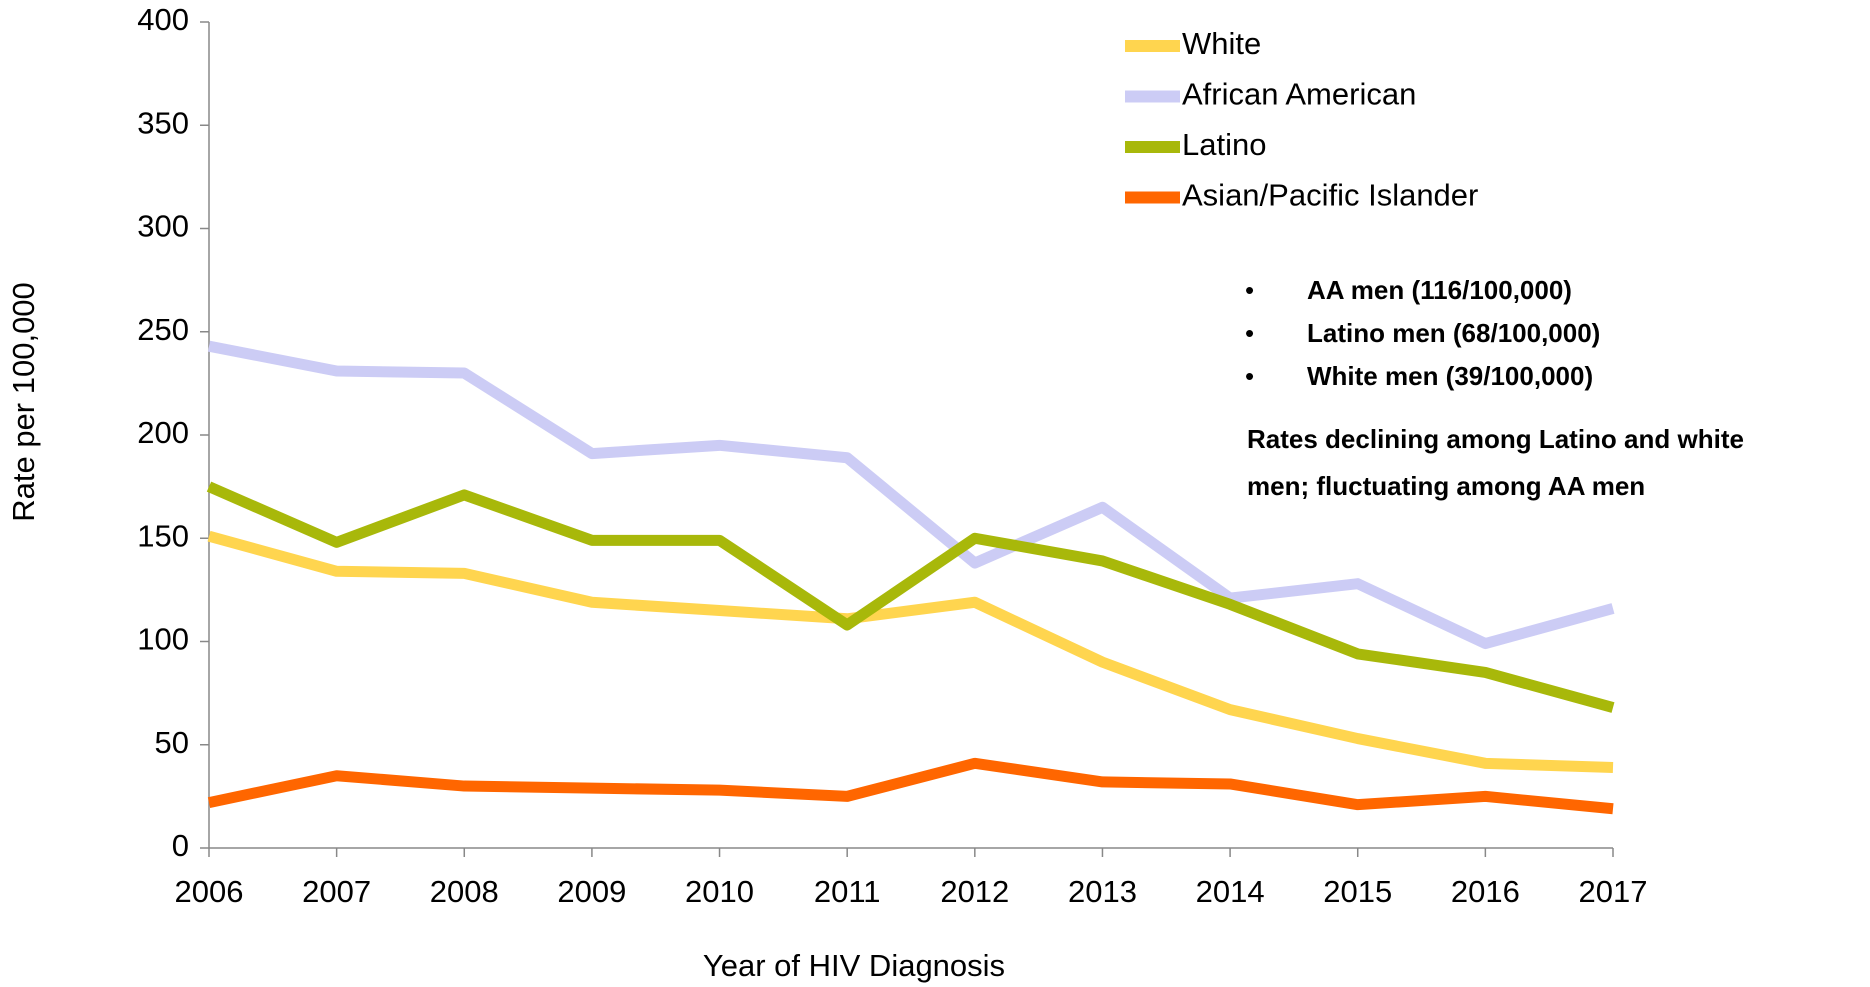 The width and height of the screenshot is (1870, 987). What do you see at coordinates (1357, 891) in the screenshot?
I see `x-tick-label: 2015` at bounding box center [1357, 891].